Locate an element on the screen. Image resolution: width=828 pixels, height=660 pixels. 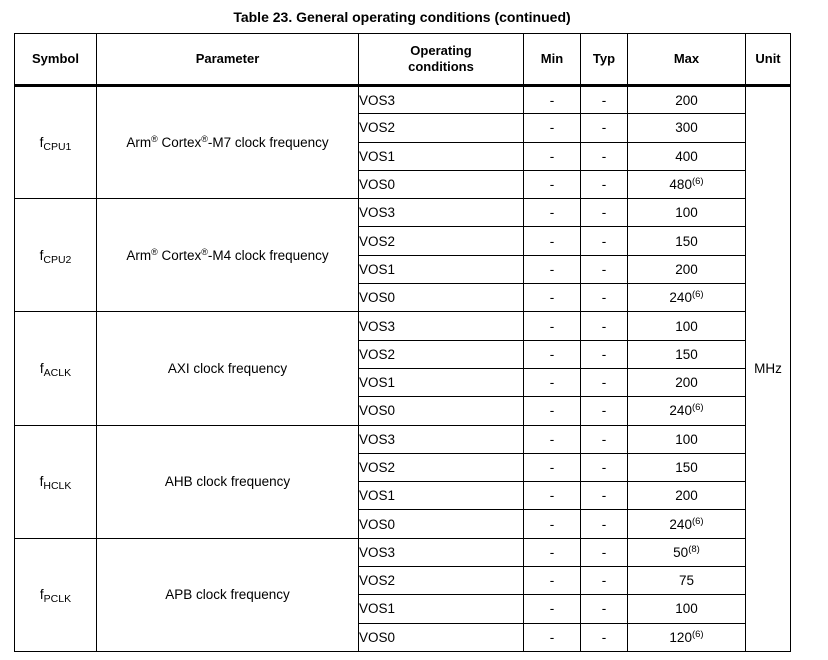
registered-mark: ® is located at coordinates (204, 139).